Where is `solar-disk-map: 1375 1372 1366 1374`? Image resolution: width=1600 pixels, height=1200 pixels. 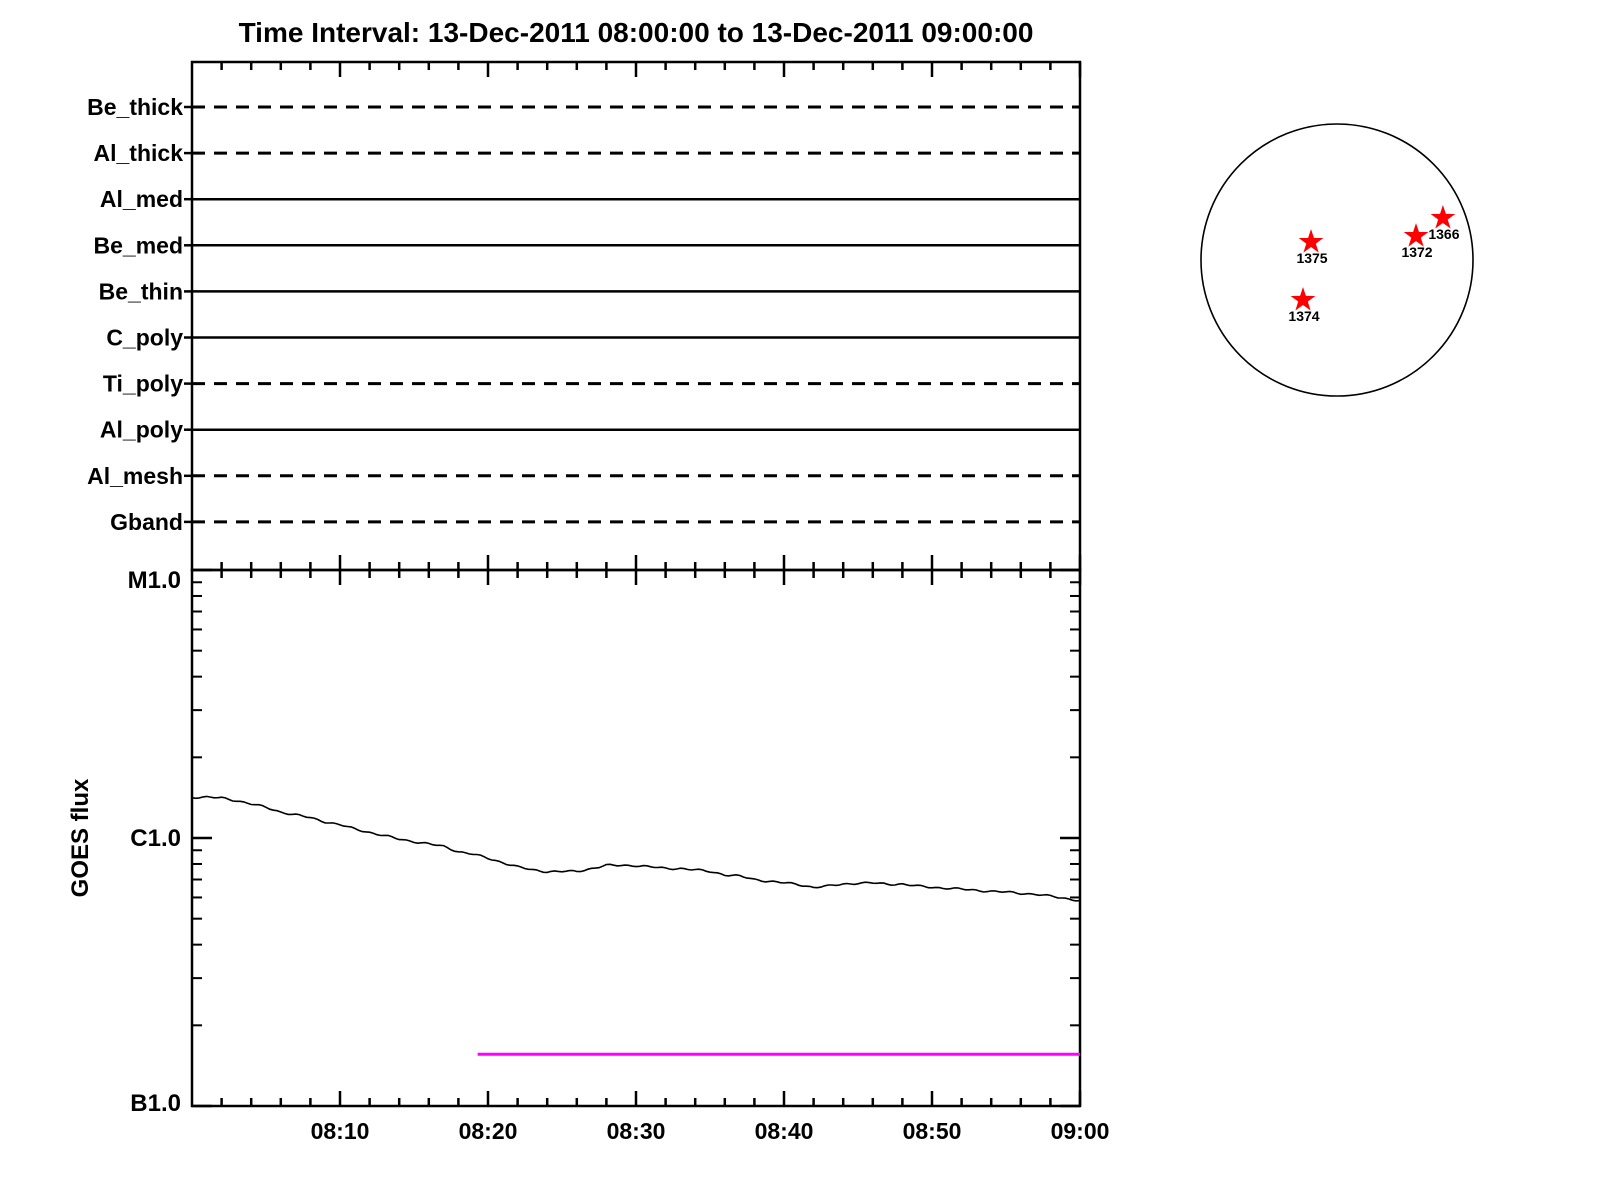 solar-disk-map: 1375 1372 1366 1374 is located at coordinates (1337, 260).